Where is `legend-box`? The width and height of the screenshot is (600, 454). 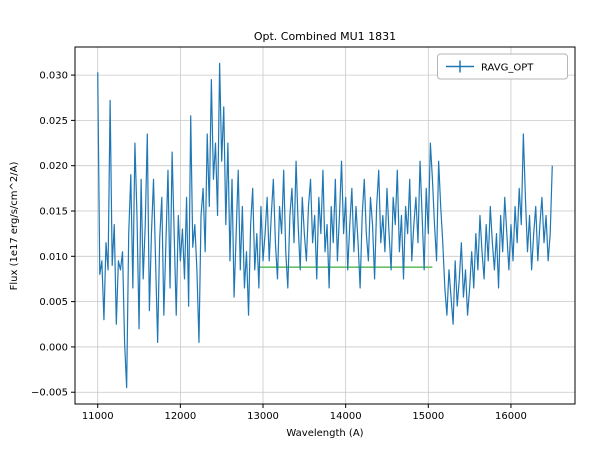 legend-box is located at coordinates (502, 66).